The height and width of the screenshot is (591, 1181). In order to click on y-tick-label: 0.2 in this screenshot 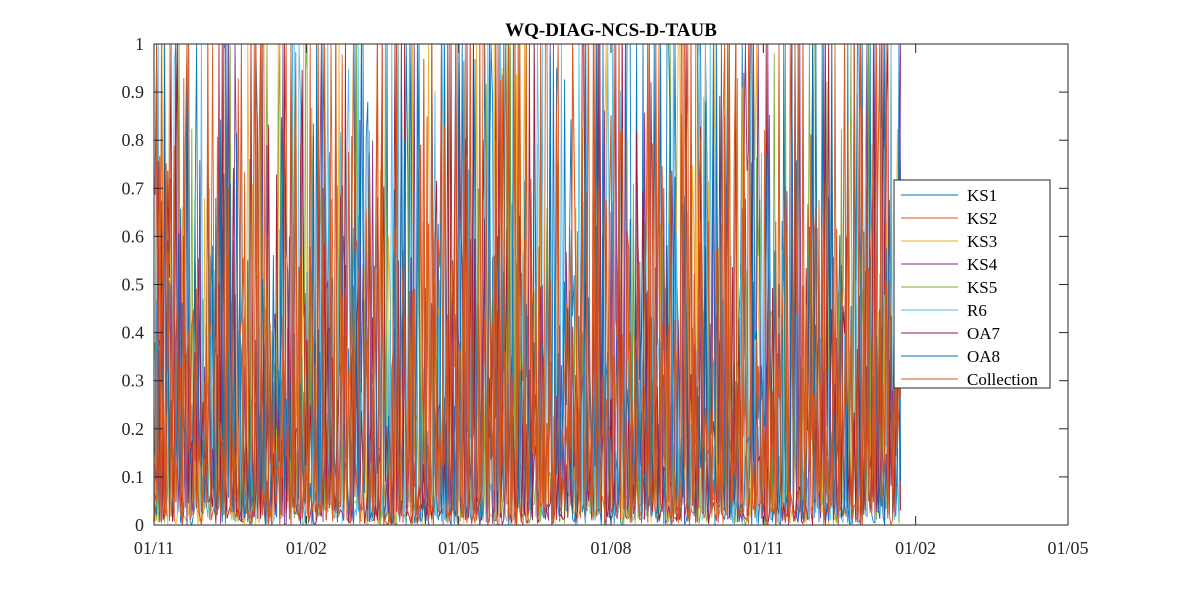, I will do `click(133, 429)`.